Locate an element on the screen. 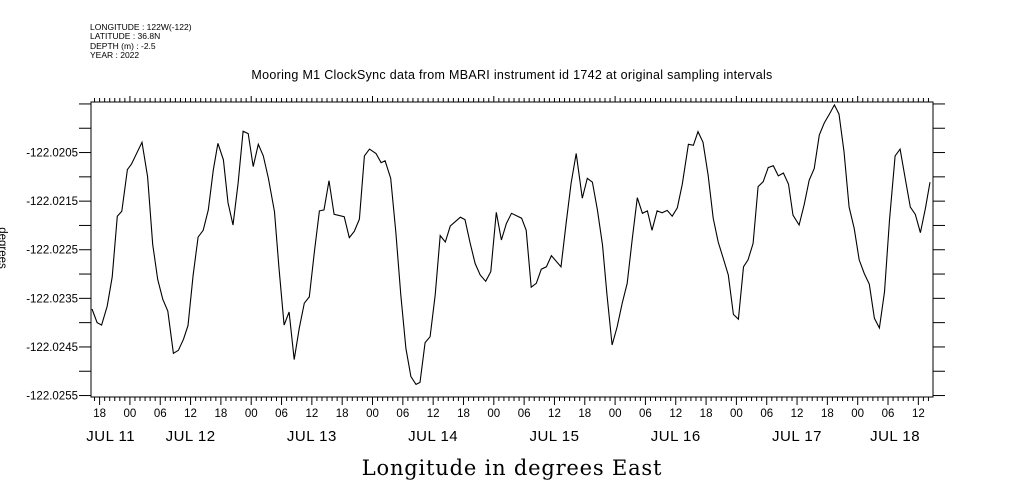  y-tick-label: -122.0255 is located at coordinates (52, 397).